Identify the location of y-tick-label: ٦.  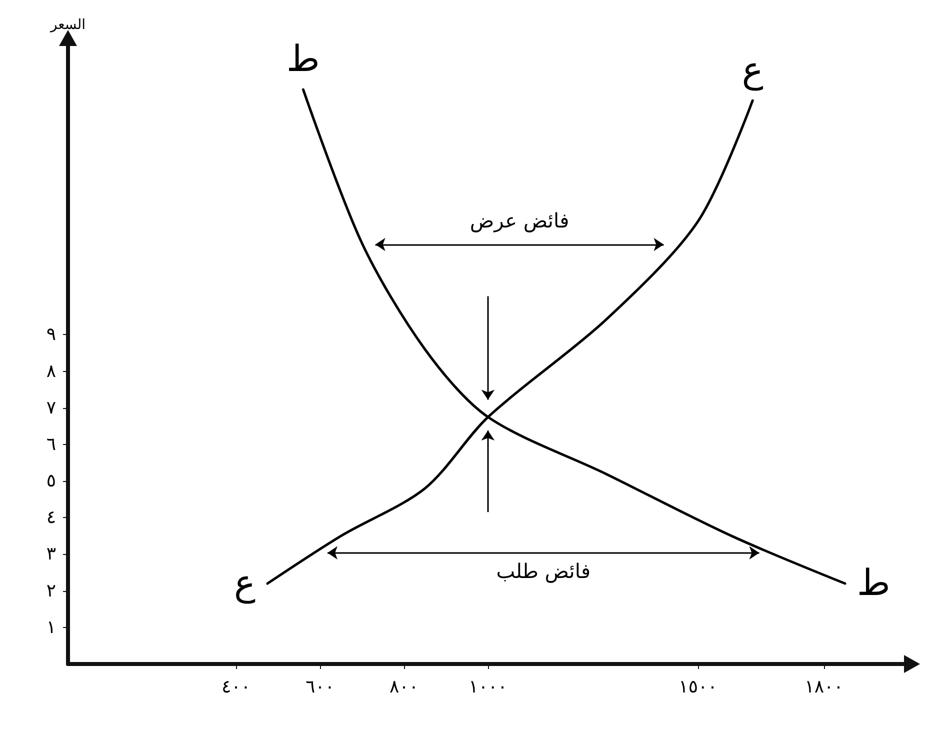
(51, 444).